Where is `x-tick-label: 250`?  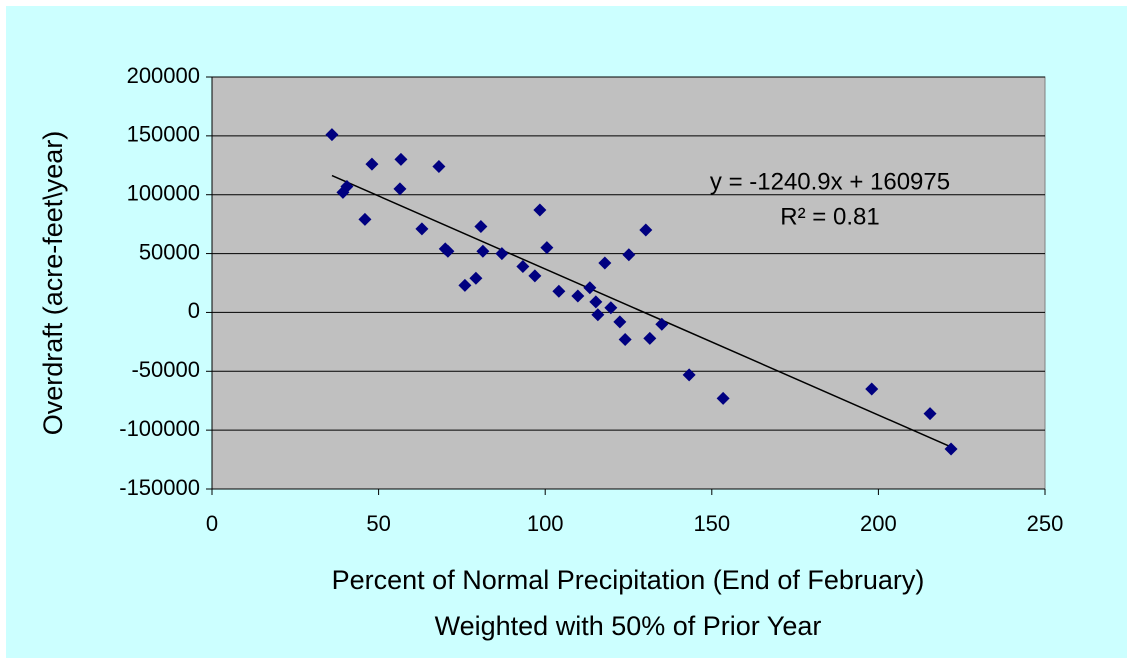
x-tick-label: 250 is located at coordinates (1045, 523).